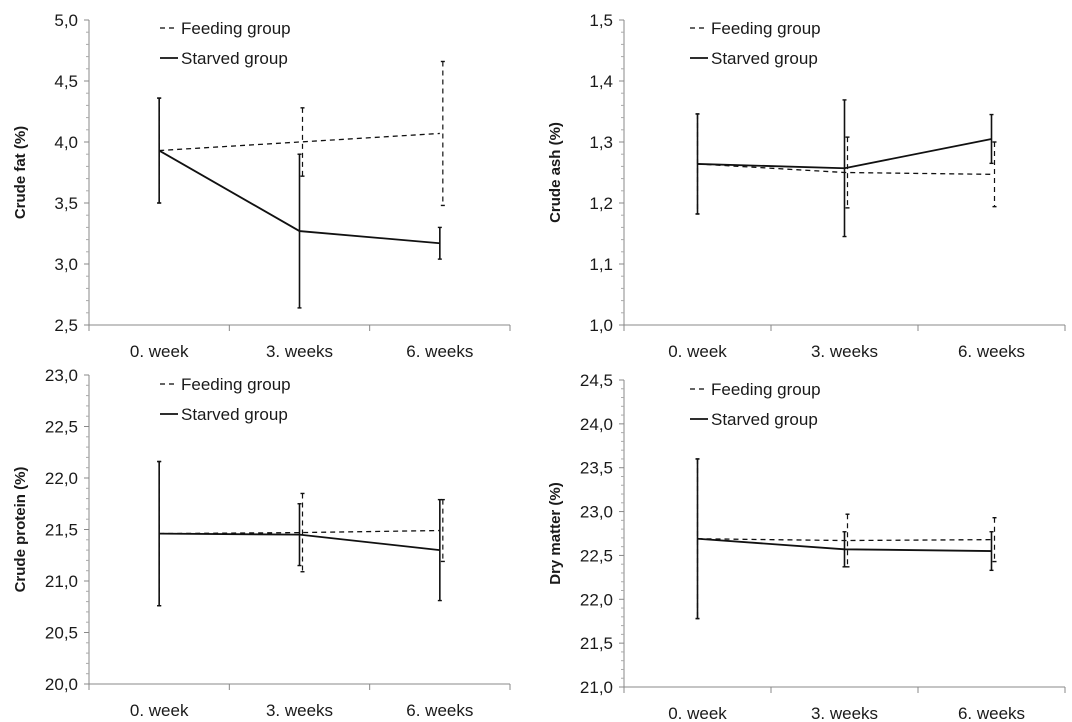  Describe the element at coordinates (601, 81) in the screenshot. I see `y-tick-label: 1,4` at that location.